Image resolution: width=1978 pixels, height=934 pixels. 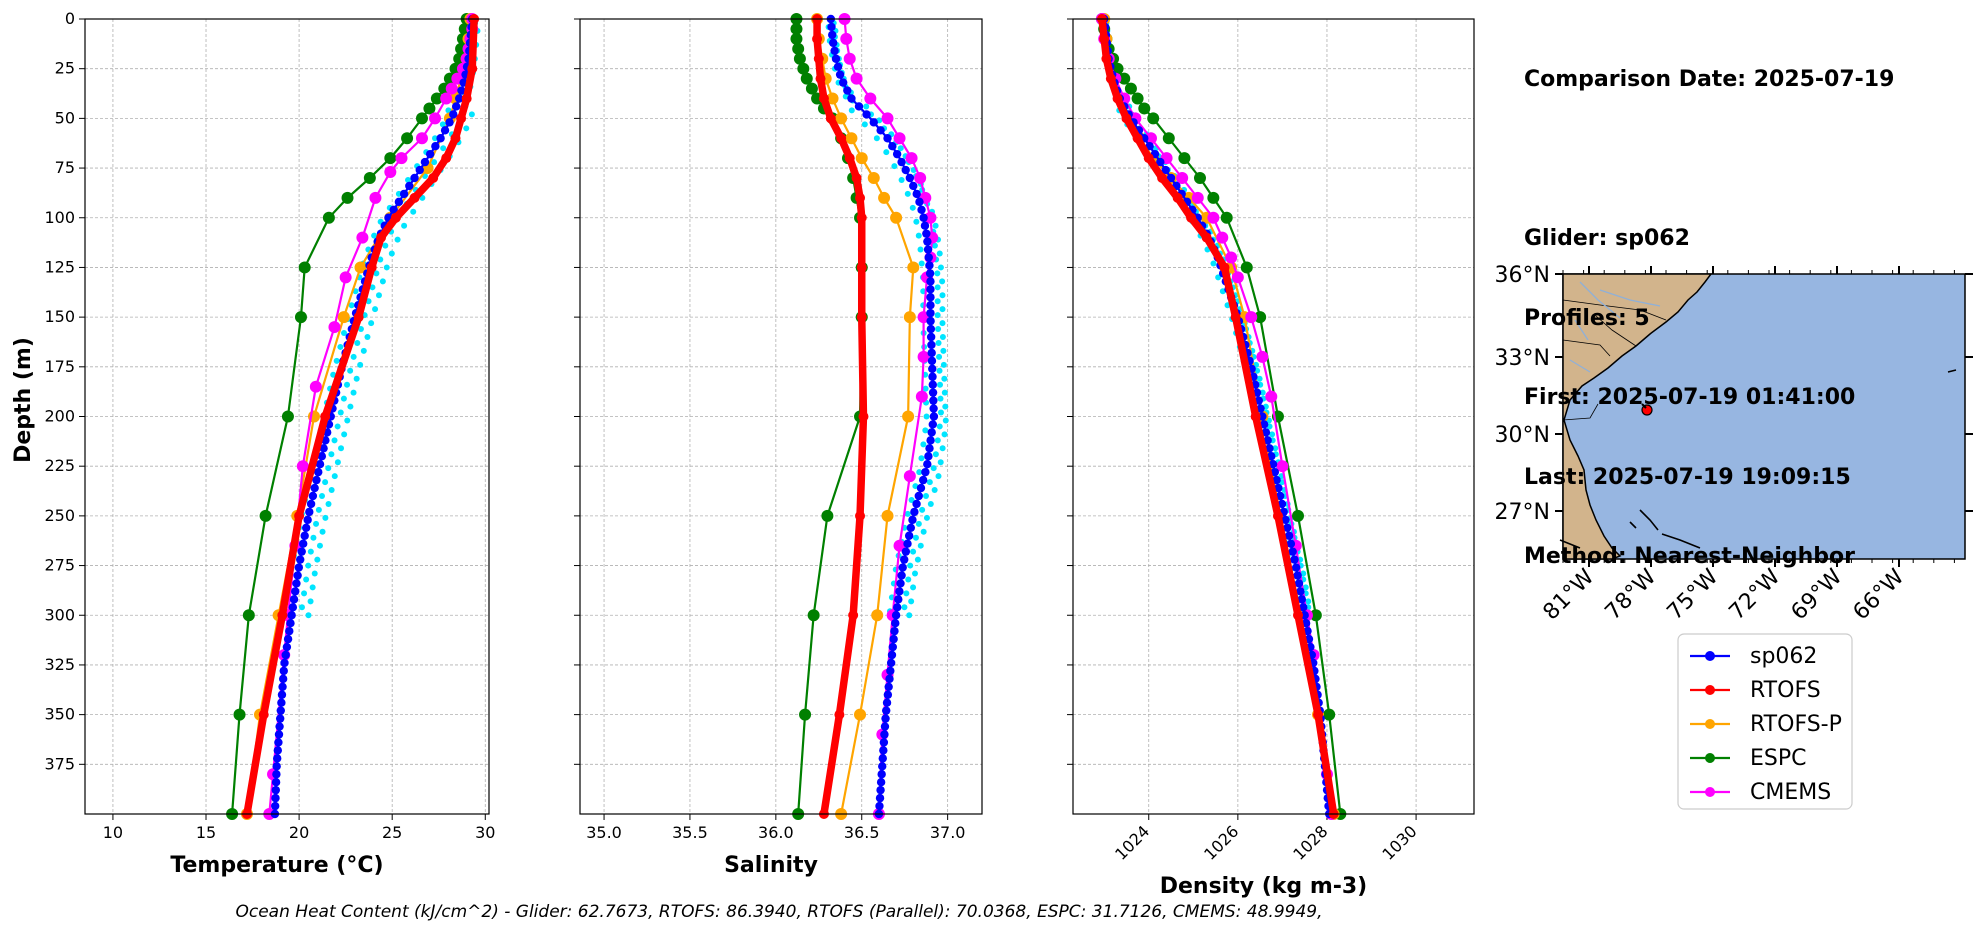 I want to click on x-tick-label: 20, so click(x=299, y=832).